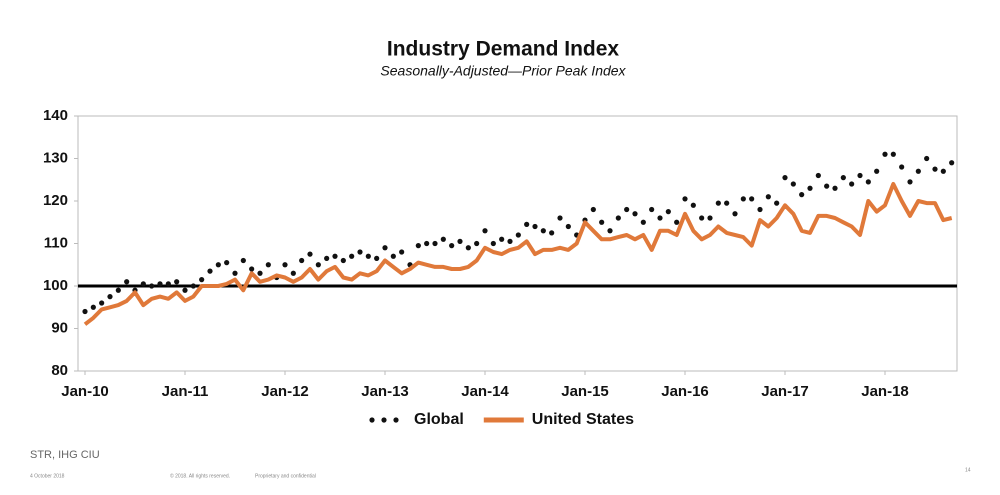 The height and width of the screenshot is (495, 1000). I want to click on x-tick-label: Jan-10, so click(85, 391).